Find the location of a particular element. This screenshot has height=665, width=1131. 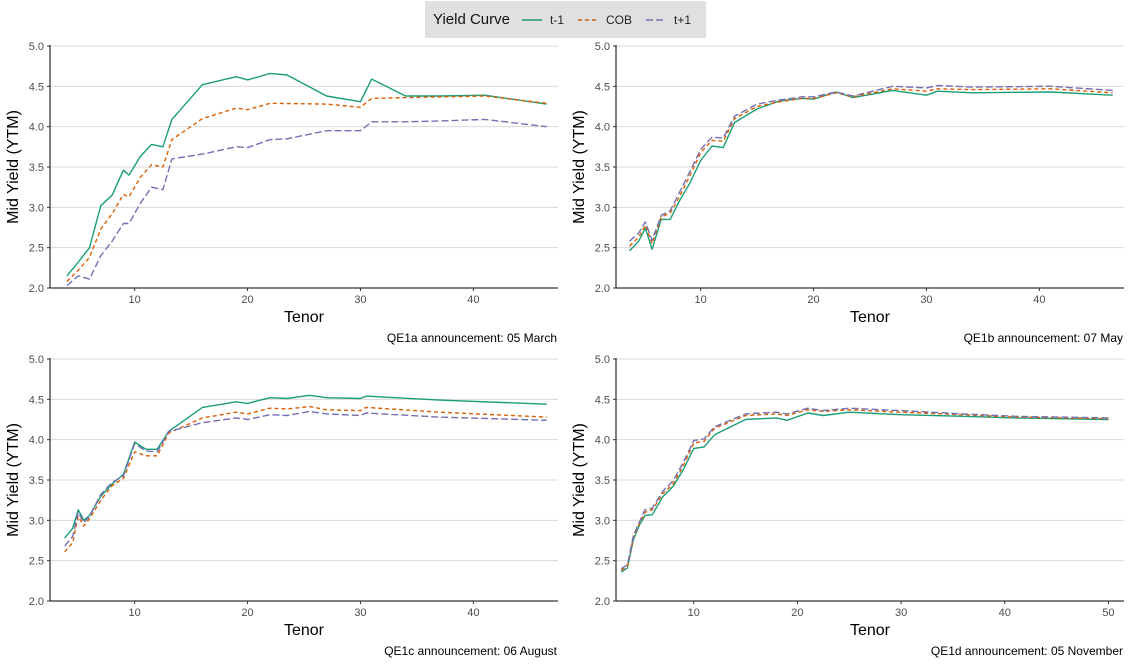

legend-item-t-plus-1: t+1 is located at coordinates (667, 20).